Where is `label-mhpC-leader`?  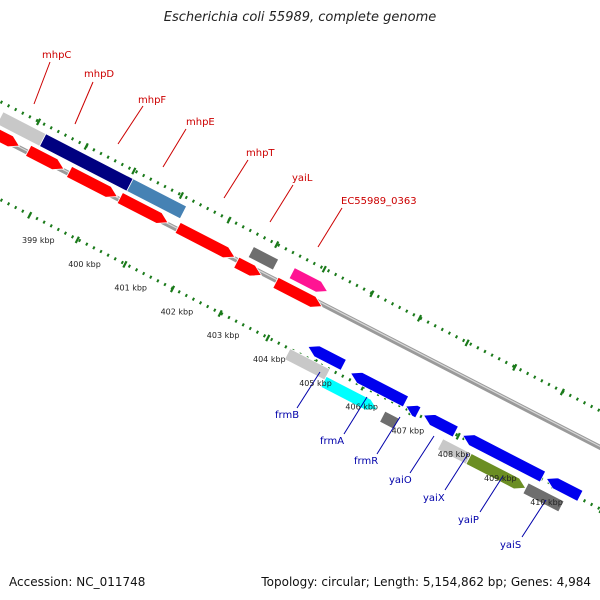
label-mhpC-leader is located at coordinates (42, 83).